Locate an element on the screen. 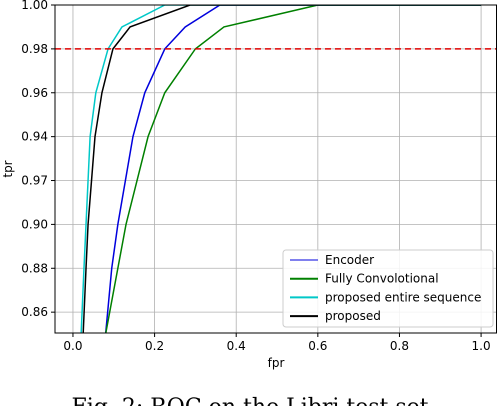 The width and height of the screenshot is (498, 406). x-tick-label: 0.4 is located at coordinates (236, 346).